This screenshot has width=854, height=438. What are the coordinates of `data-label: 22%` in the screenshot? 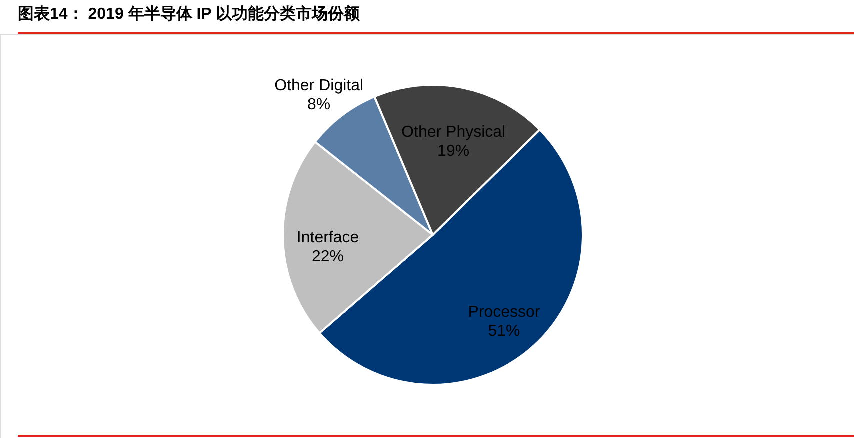 It's located at (328, 257).